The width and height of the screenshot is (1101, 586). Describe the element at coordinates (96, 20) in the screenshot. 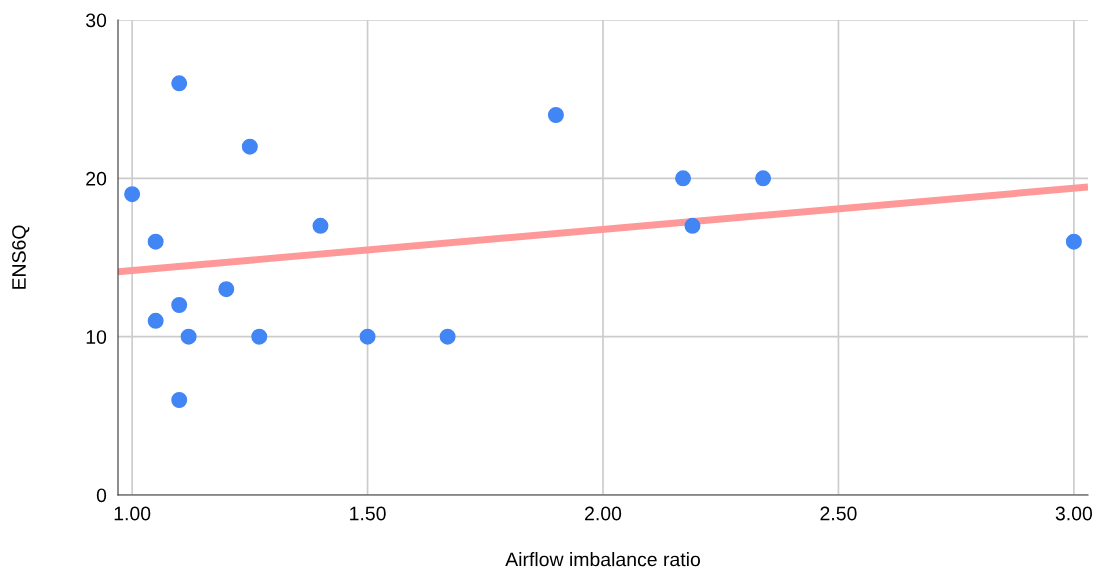

I see `y-tick-label: 30` at that location.